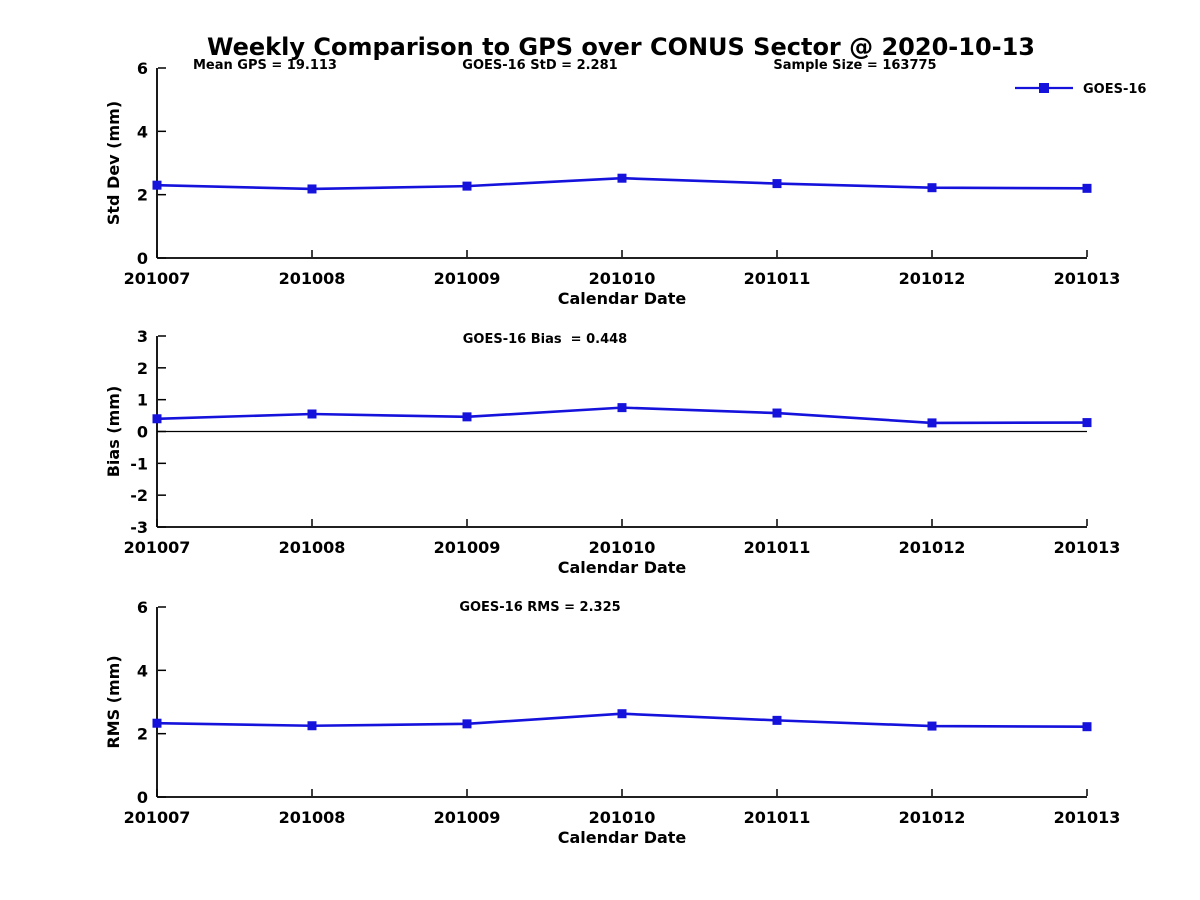  I want to click on annotation-std-dev-2: Sample Size = 163775, so click(854, 65).